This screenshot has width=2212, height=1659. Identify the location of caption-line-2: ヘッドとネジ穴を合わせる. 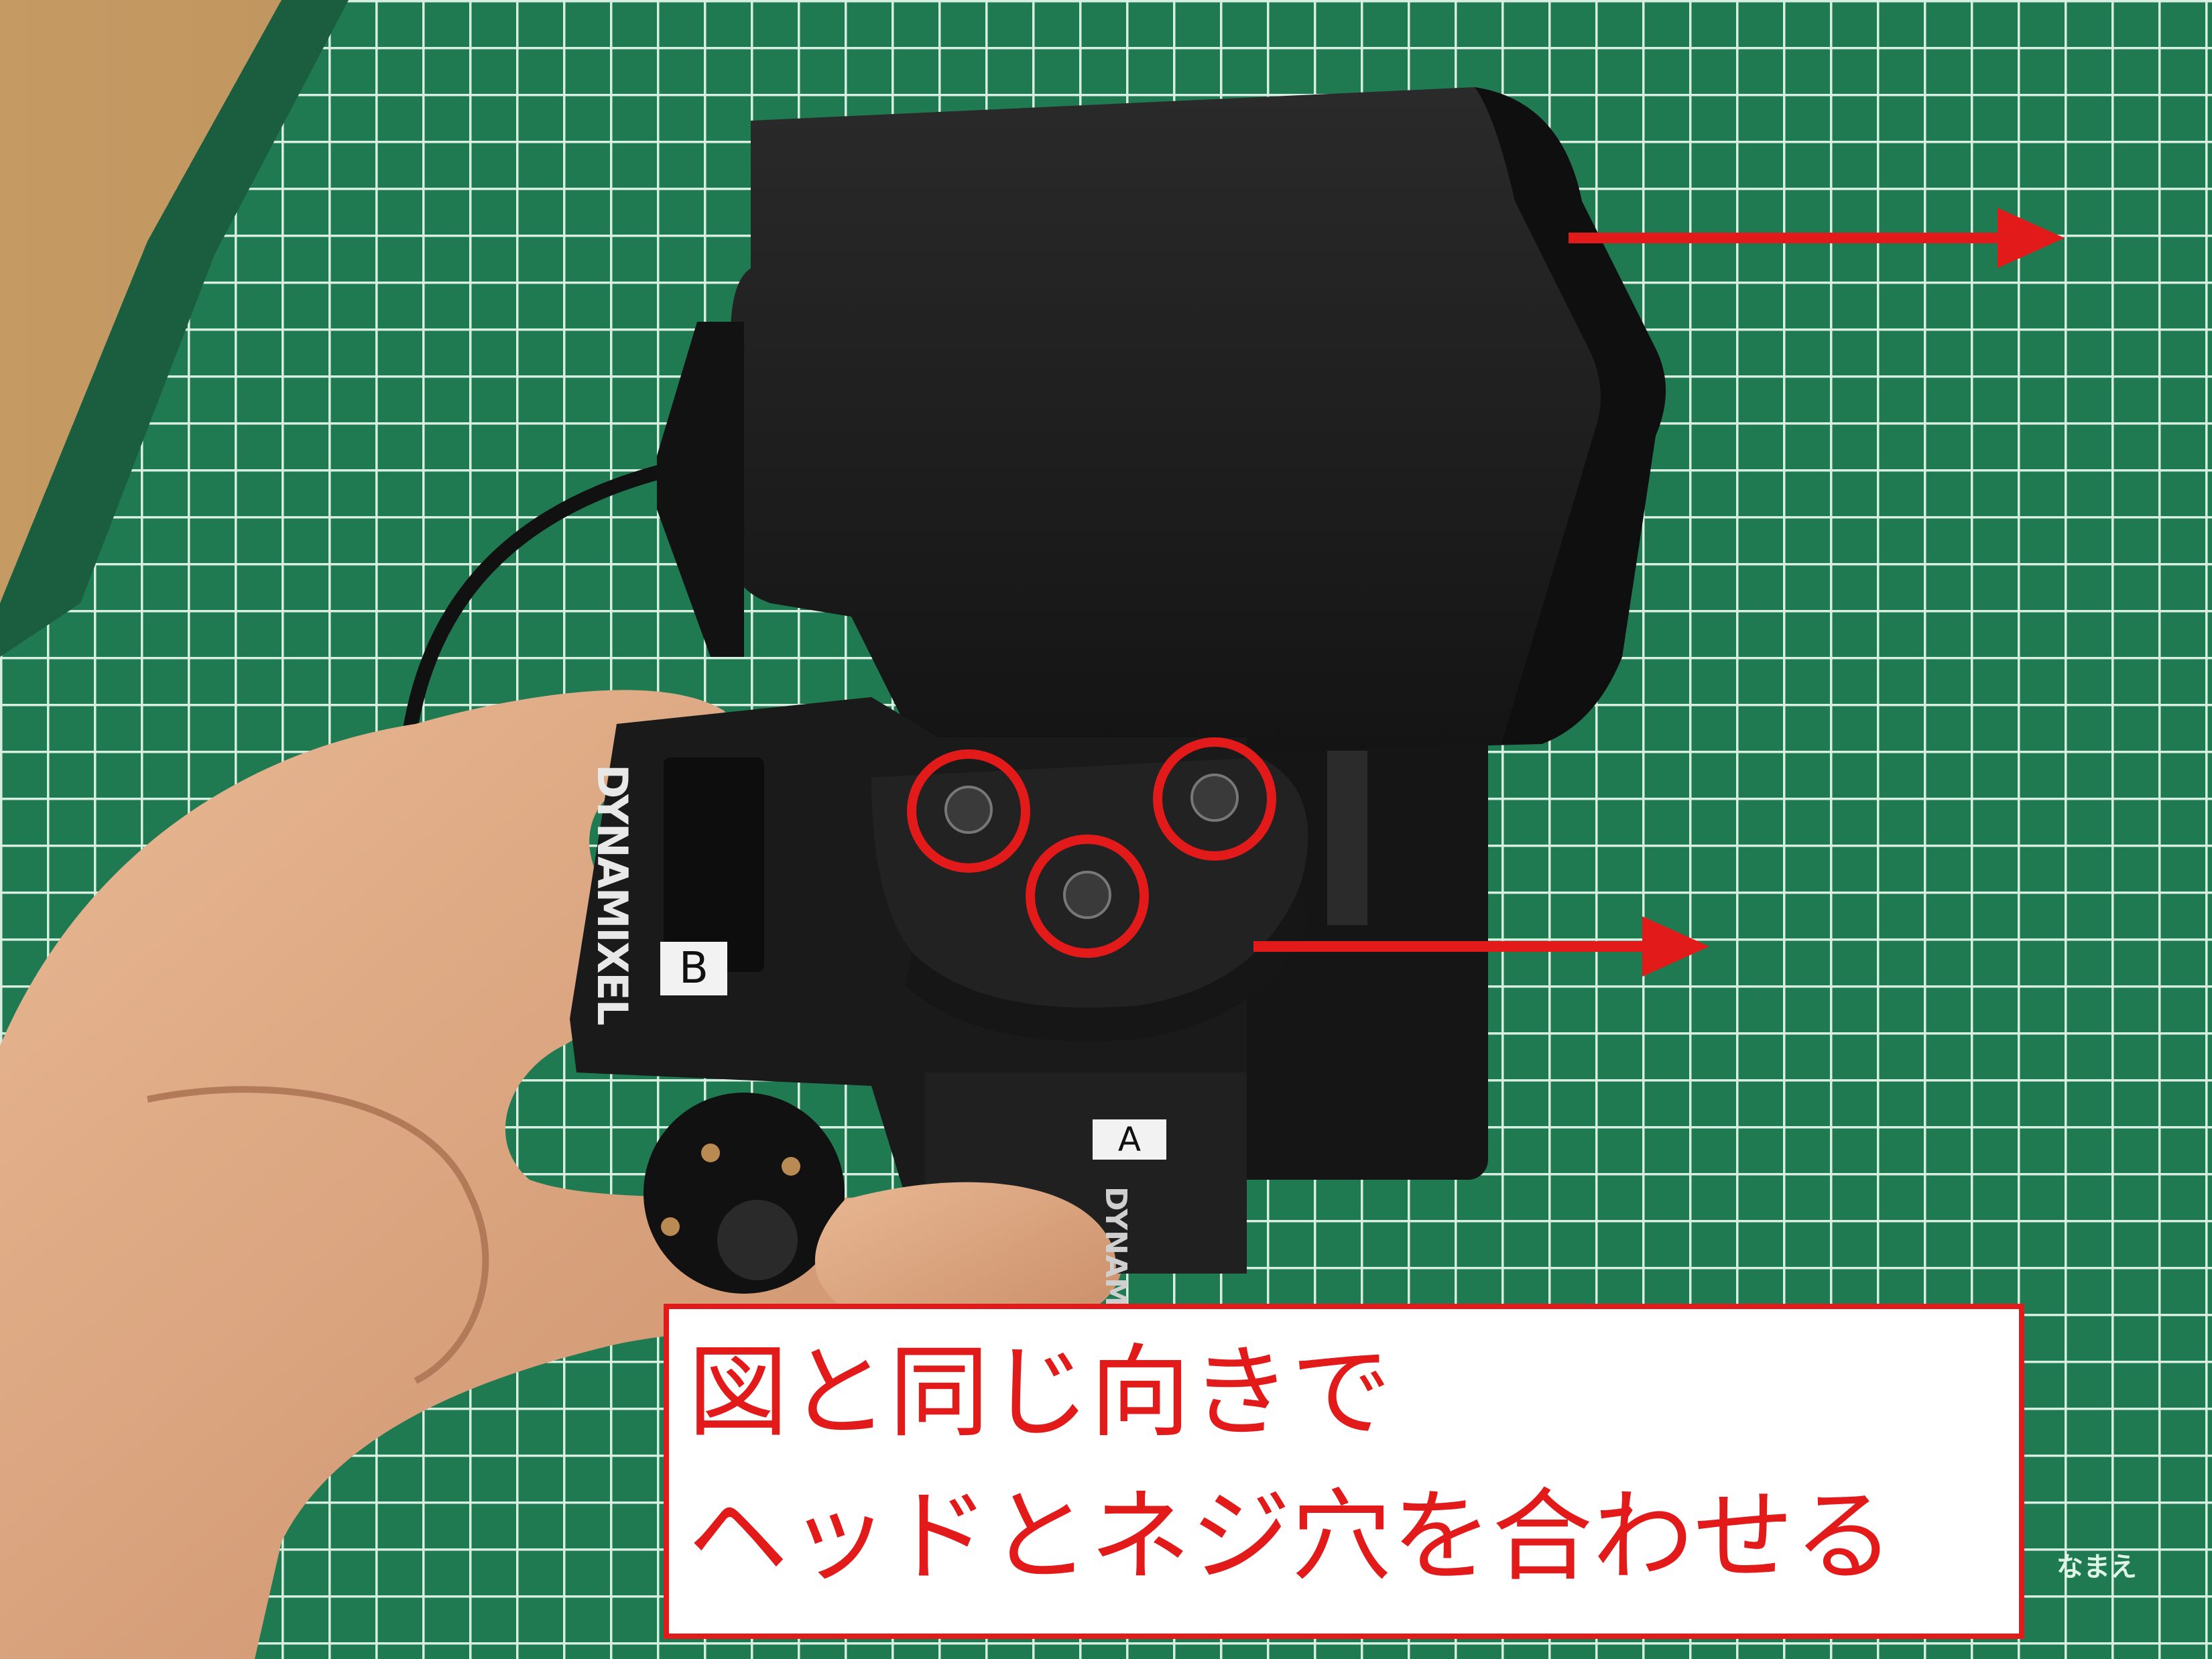
(1291, 1537).